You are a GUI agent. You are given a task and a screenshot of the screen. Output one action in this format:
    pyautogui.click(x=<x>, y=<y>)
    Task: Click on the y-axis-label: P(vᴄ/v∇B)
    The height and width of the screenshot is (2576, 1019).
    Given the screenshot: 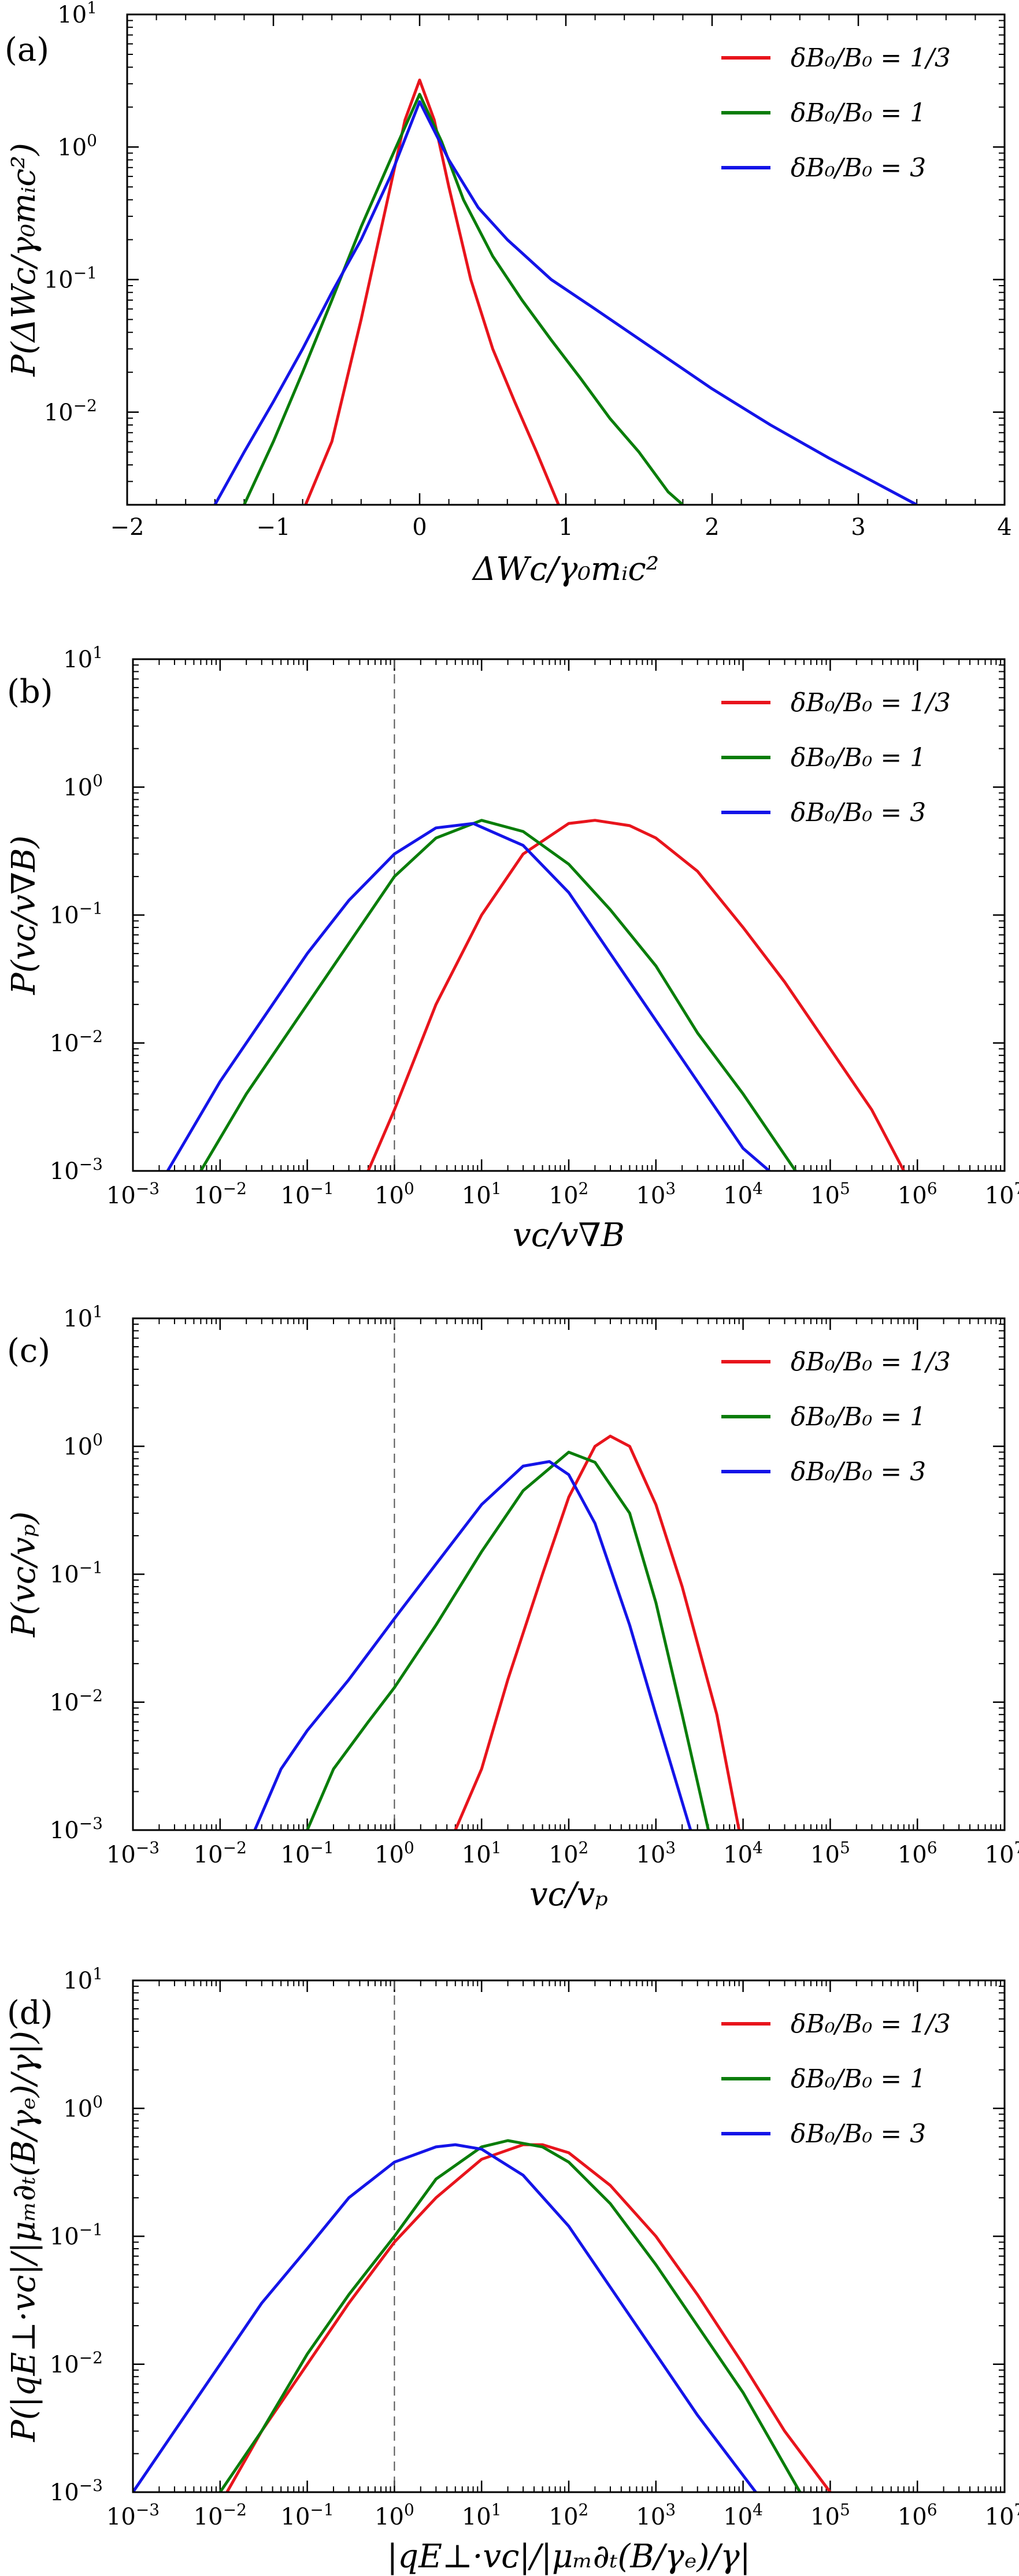 What is the action you would take?
    pyautogui.click(x=24, y=915)
    